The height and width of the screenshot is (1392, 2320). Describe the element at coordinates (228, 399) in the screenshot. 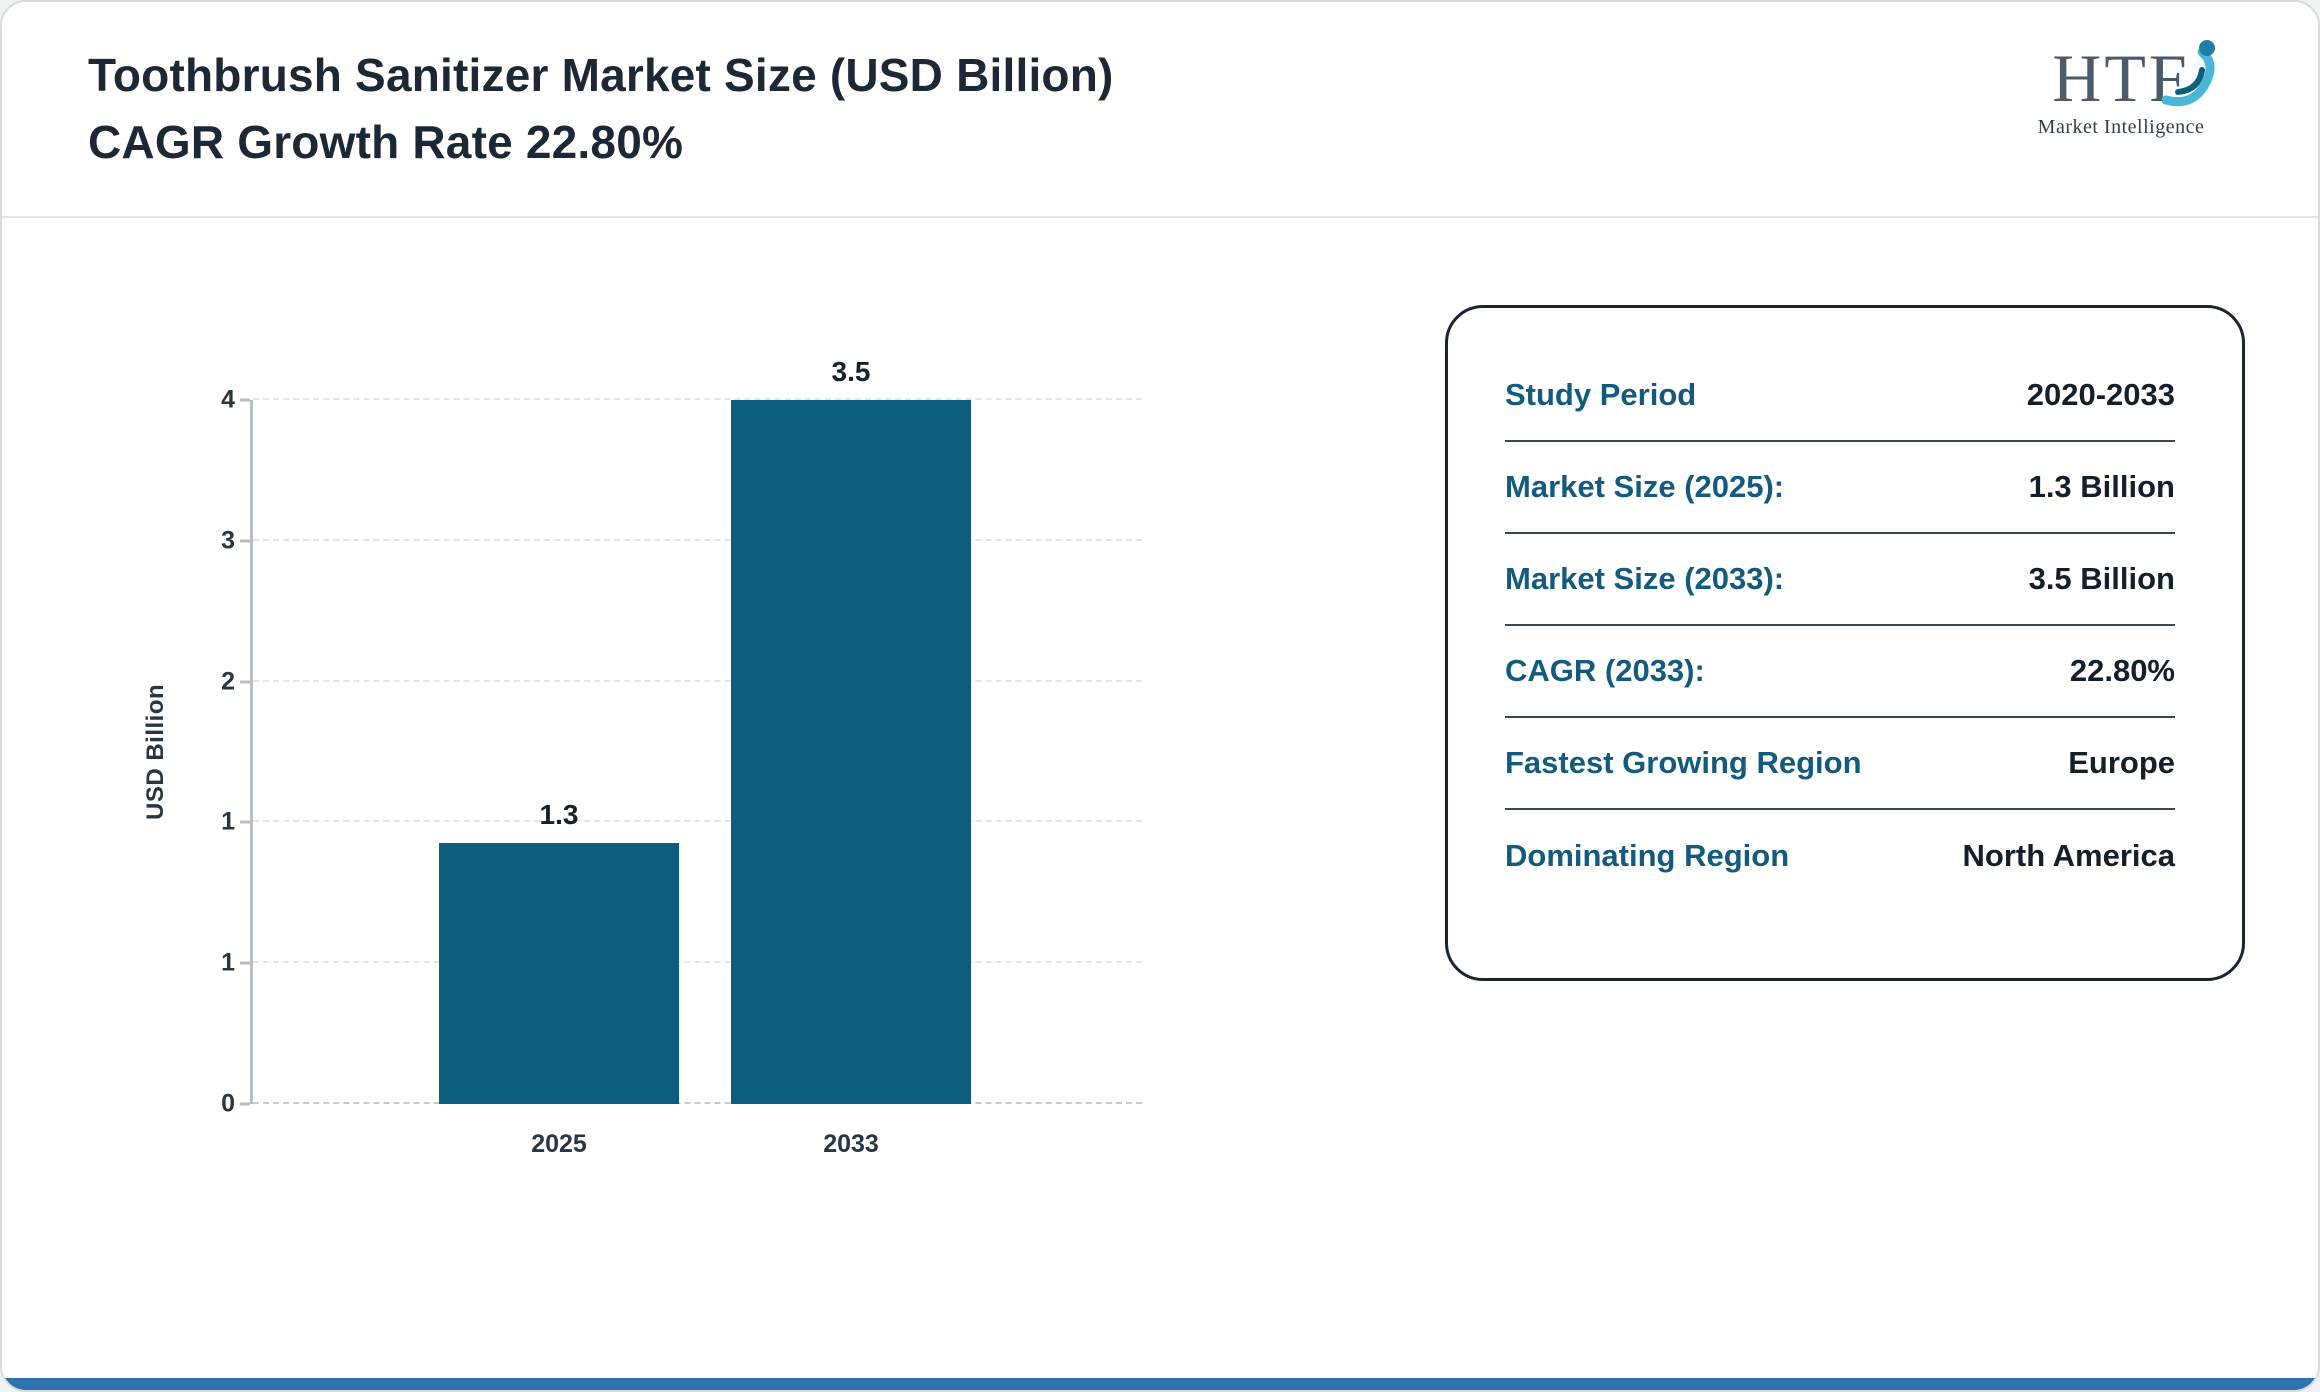

I see `y-tick-label: 4` at that location.